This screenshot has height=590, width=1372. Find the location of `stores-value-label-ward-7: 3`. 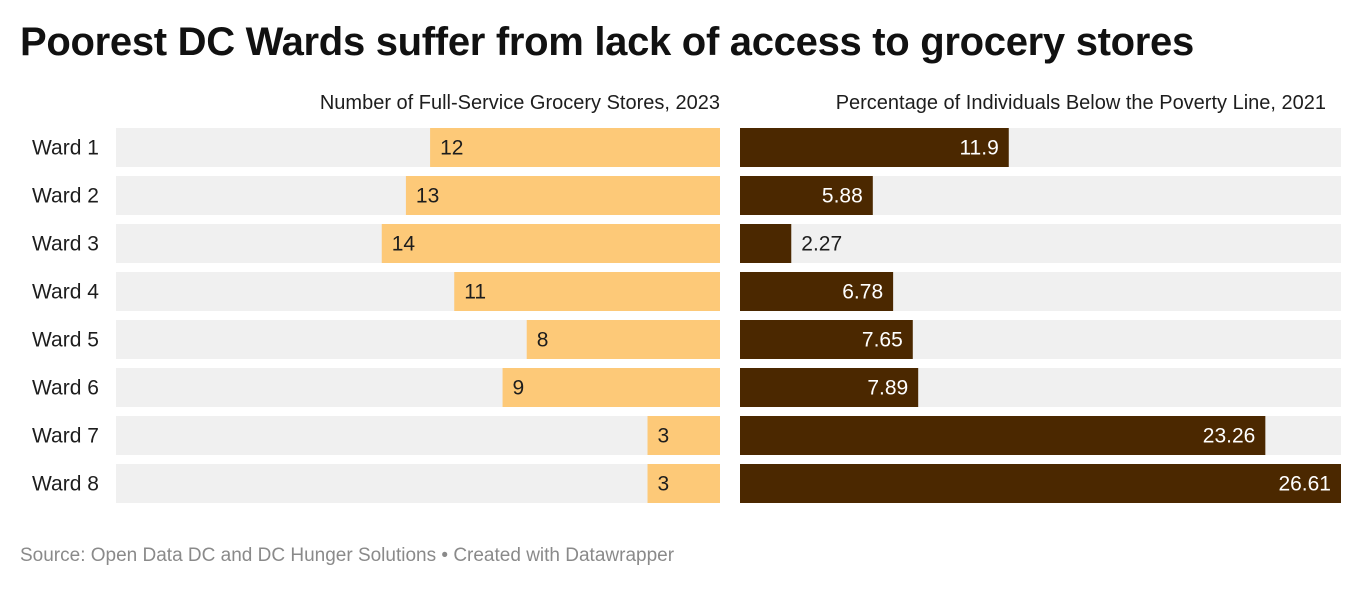

stores-value-label-ward-7: 3 is located at coordinates (664, 436).